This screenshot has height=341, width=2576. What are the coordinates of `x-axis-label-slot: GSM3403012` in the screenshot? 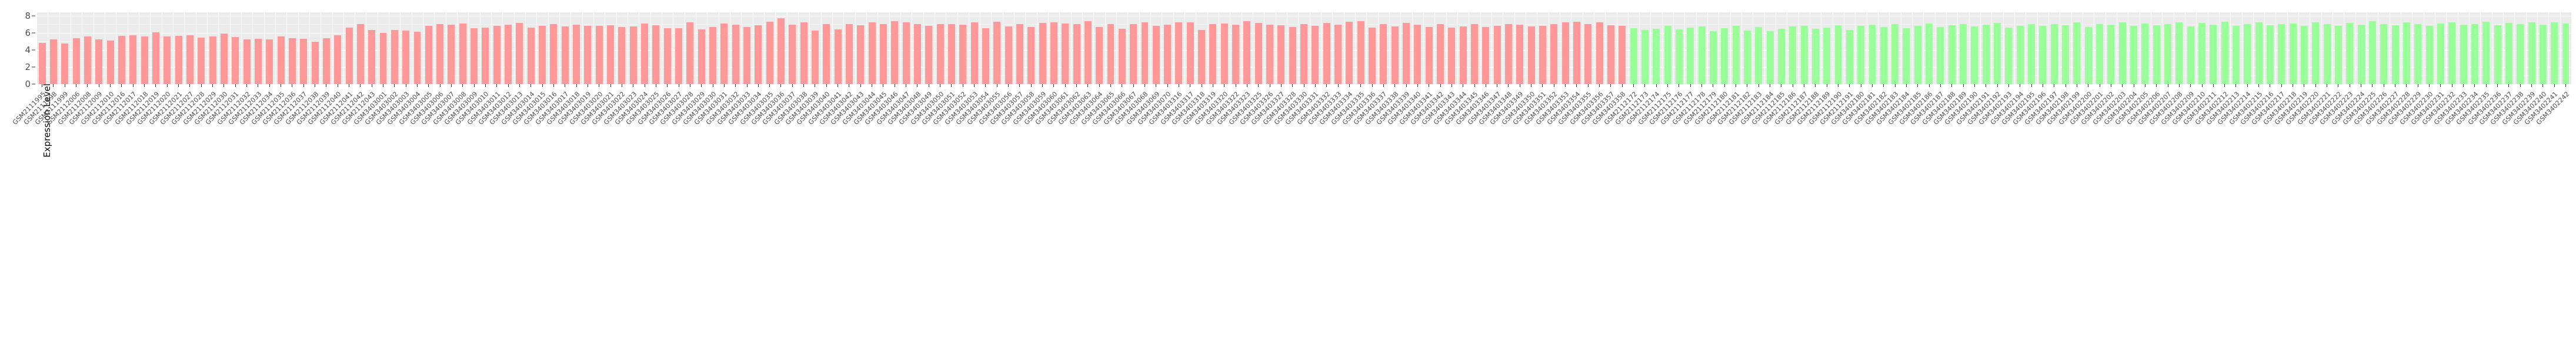 It's located at (495, 212).